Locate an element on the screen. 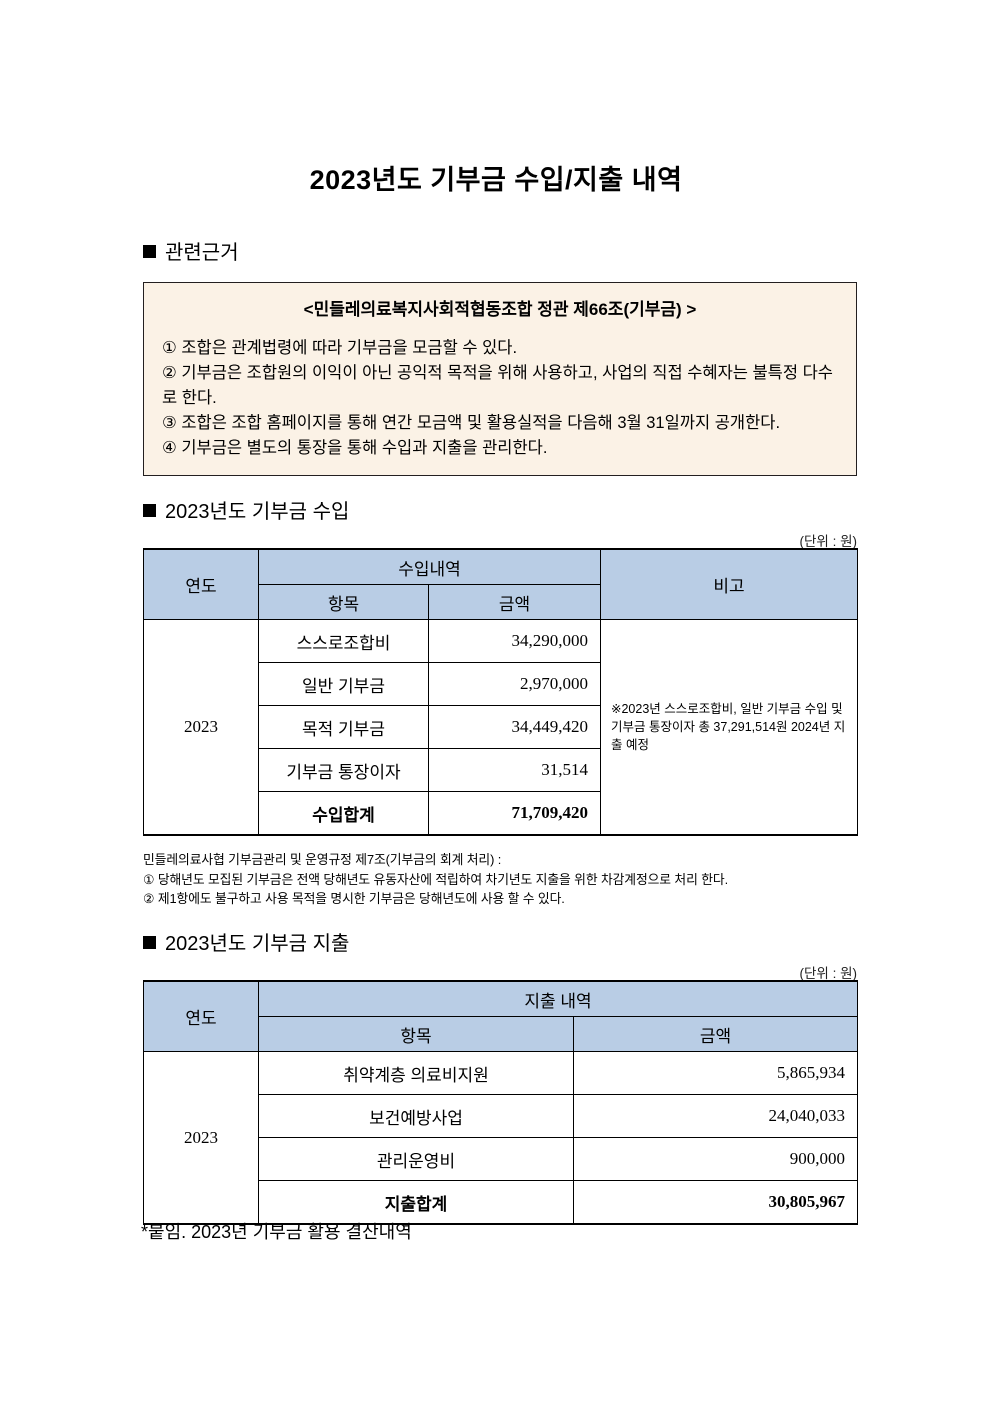 This screenshot has width=992, height=1403. table-row: 목적 기부금 34,449,420 is located at coordinates (501, 727).